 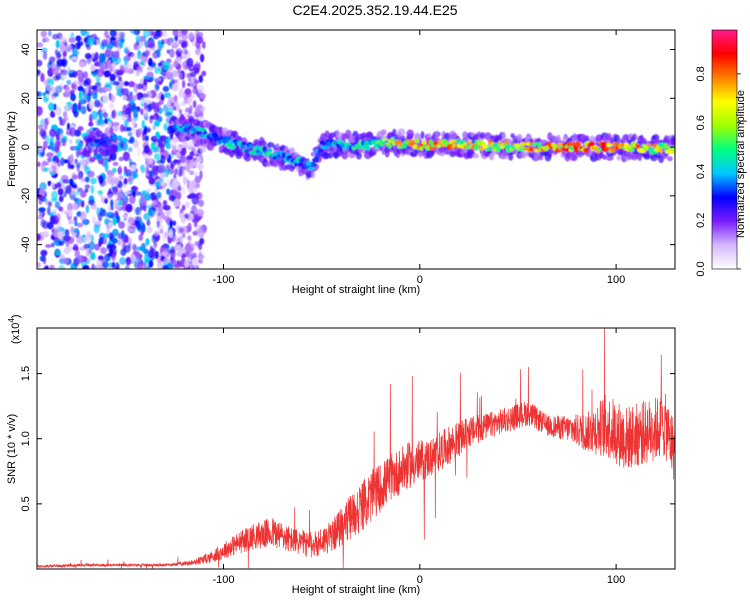 What do you see at coordinates (724, 149) in the screenshot?
I see `colorbar-gradient` at bounding box center [724, 149].